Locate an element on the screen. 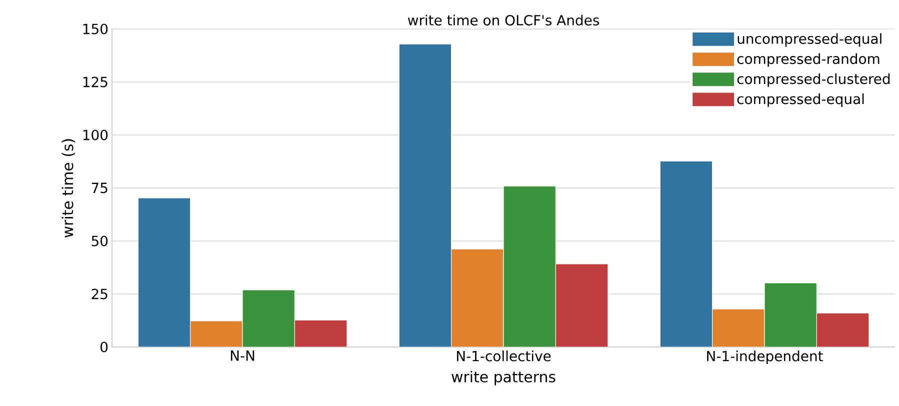  legend-label: compressed-random is located at coordinates (808, 60).